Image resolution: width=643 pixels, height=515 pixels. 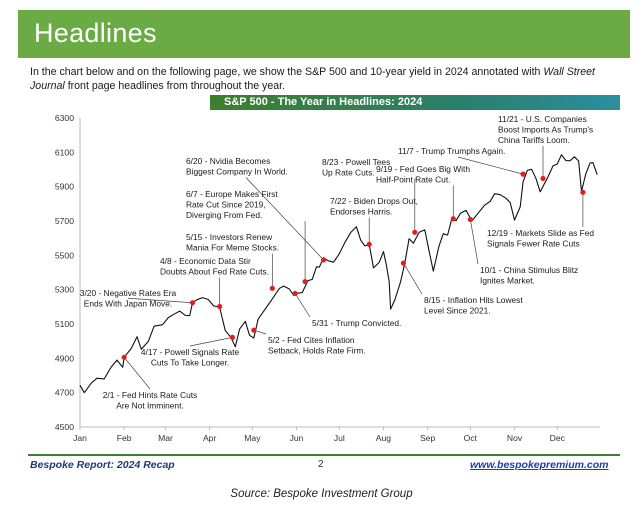 I want to click on x-tick-label: Nov, so click(x=515, y=438).